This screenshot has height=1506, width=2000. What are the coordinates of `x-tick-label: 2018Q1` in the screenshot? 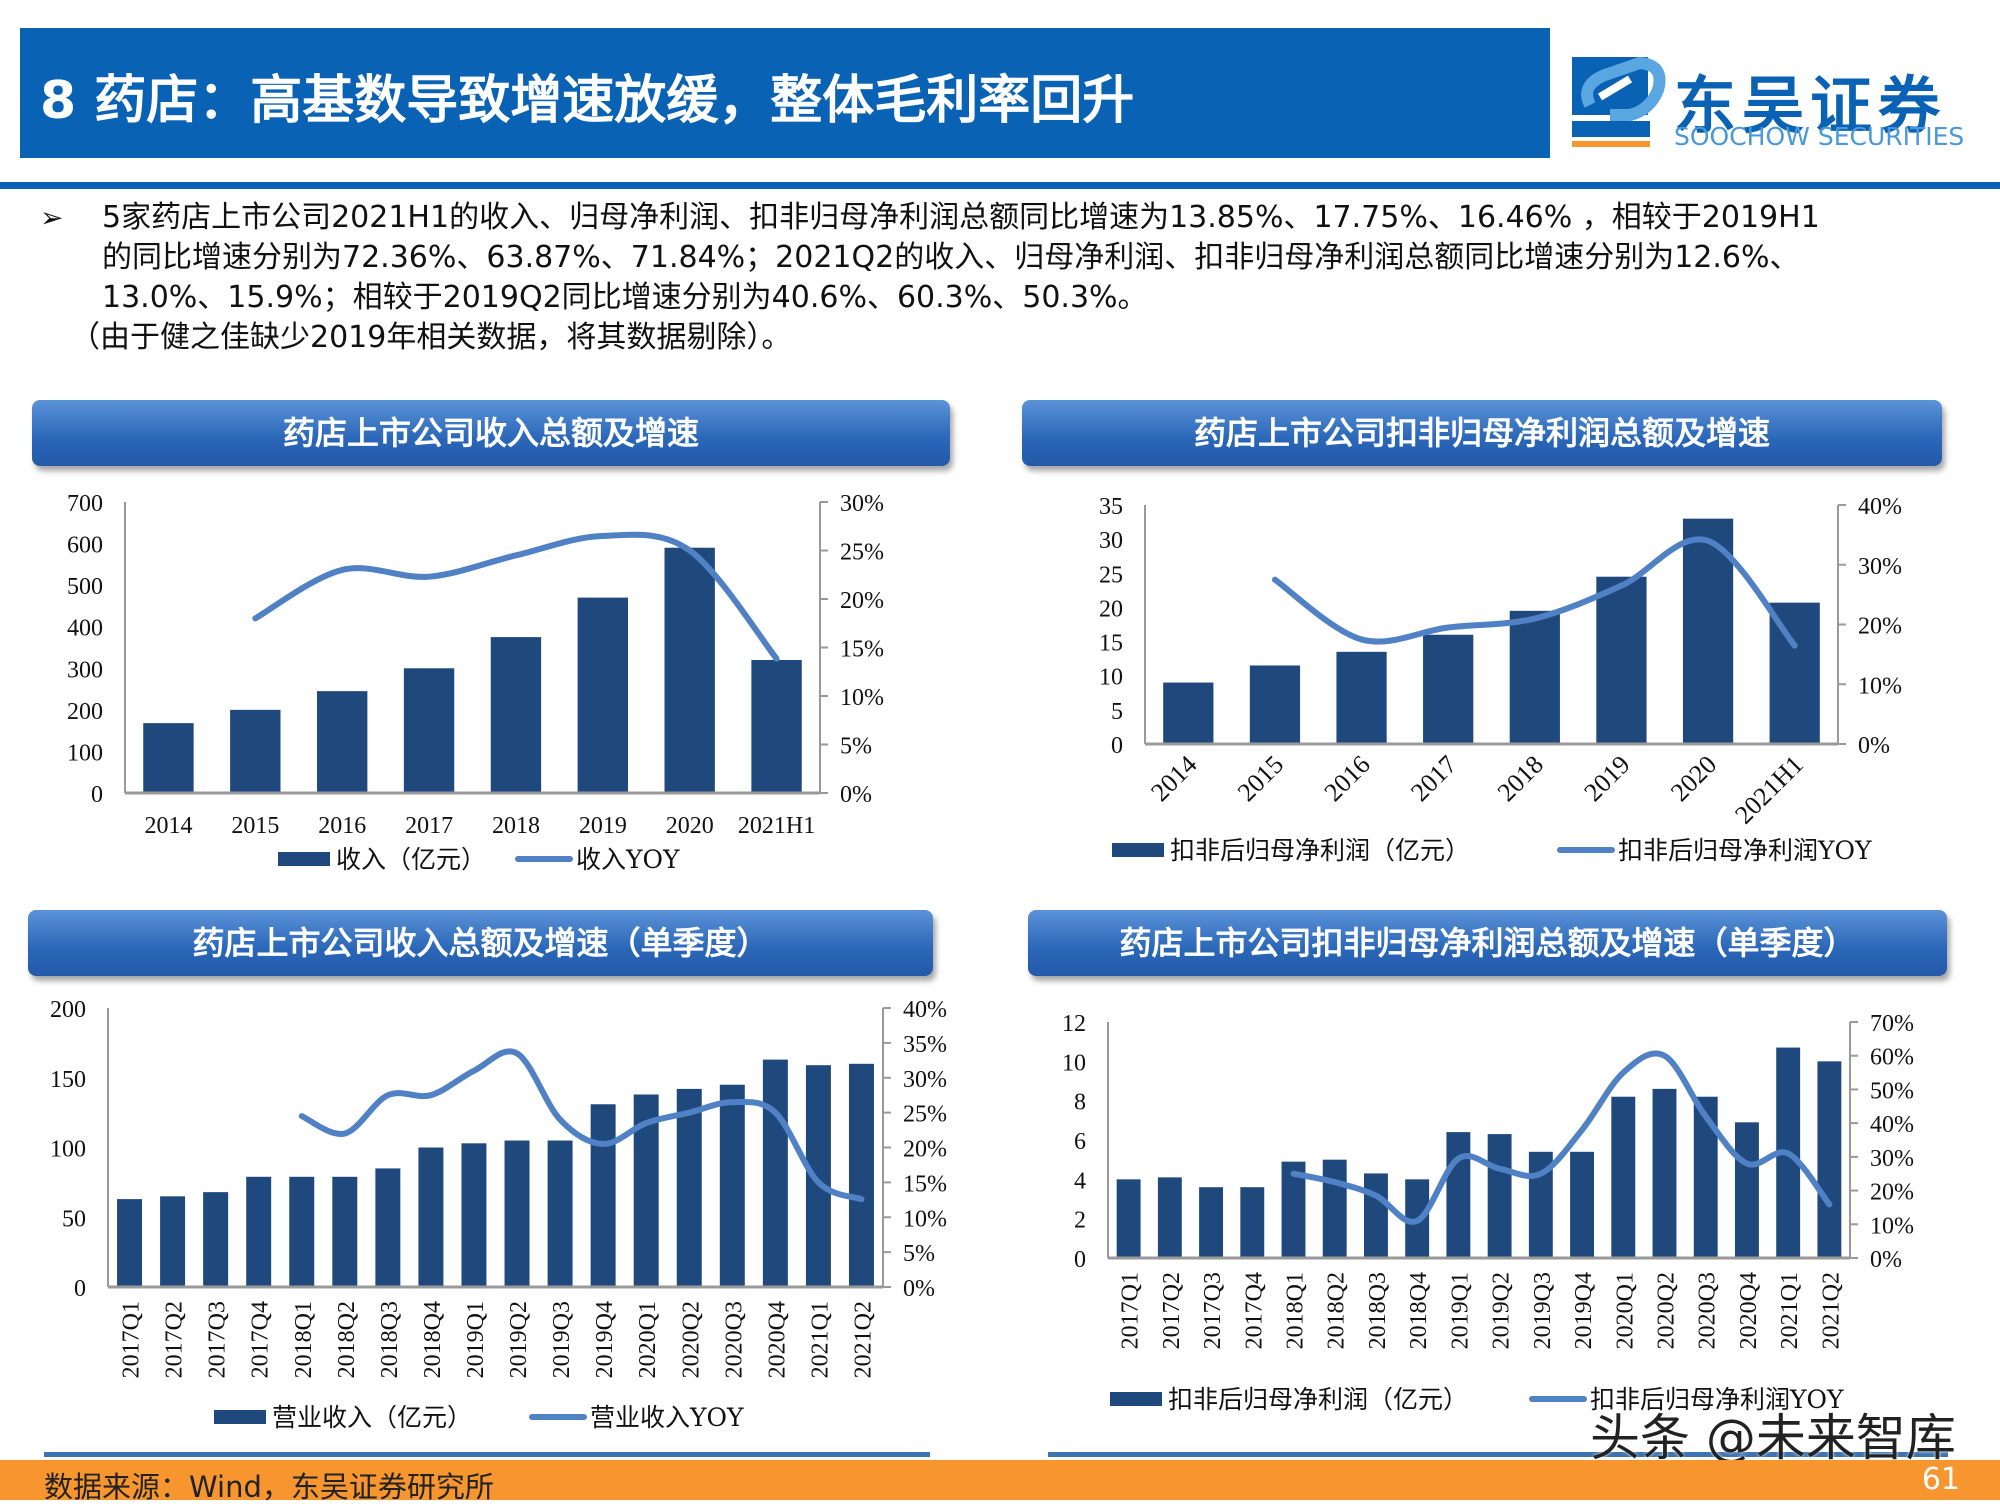 It's located at (304, 1339).